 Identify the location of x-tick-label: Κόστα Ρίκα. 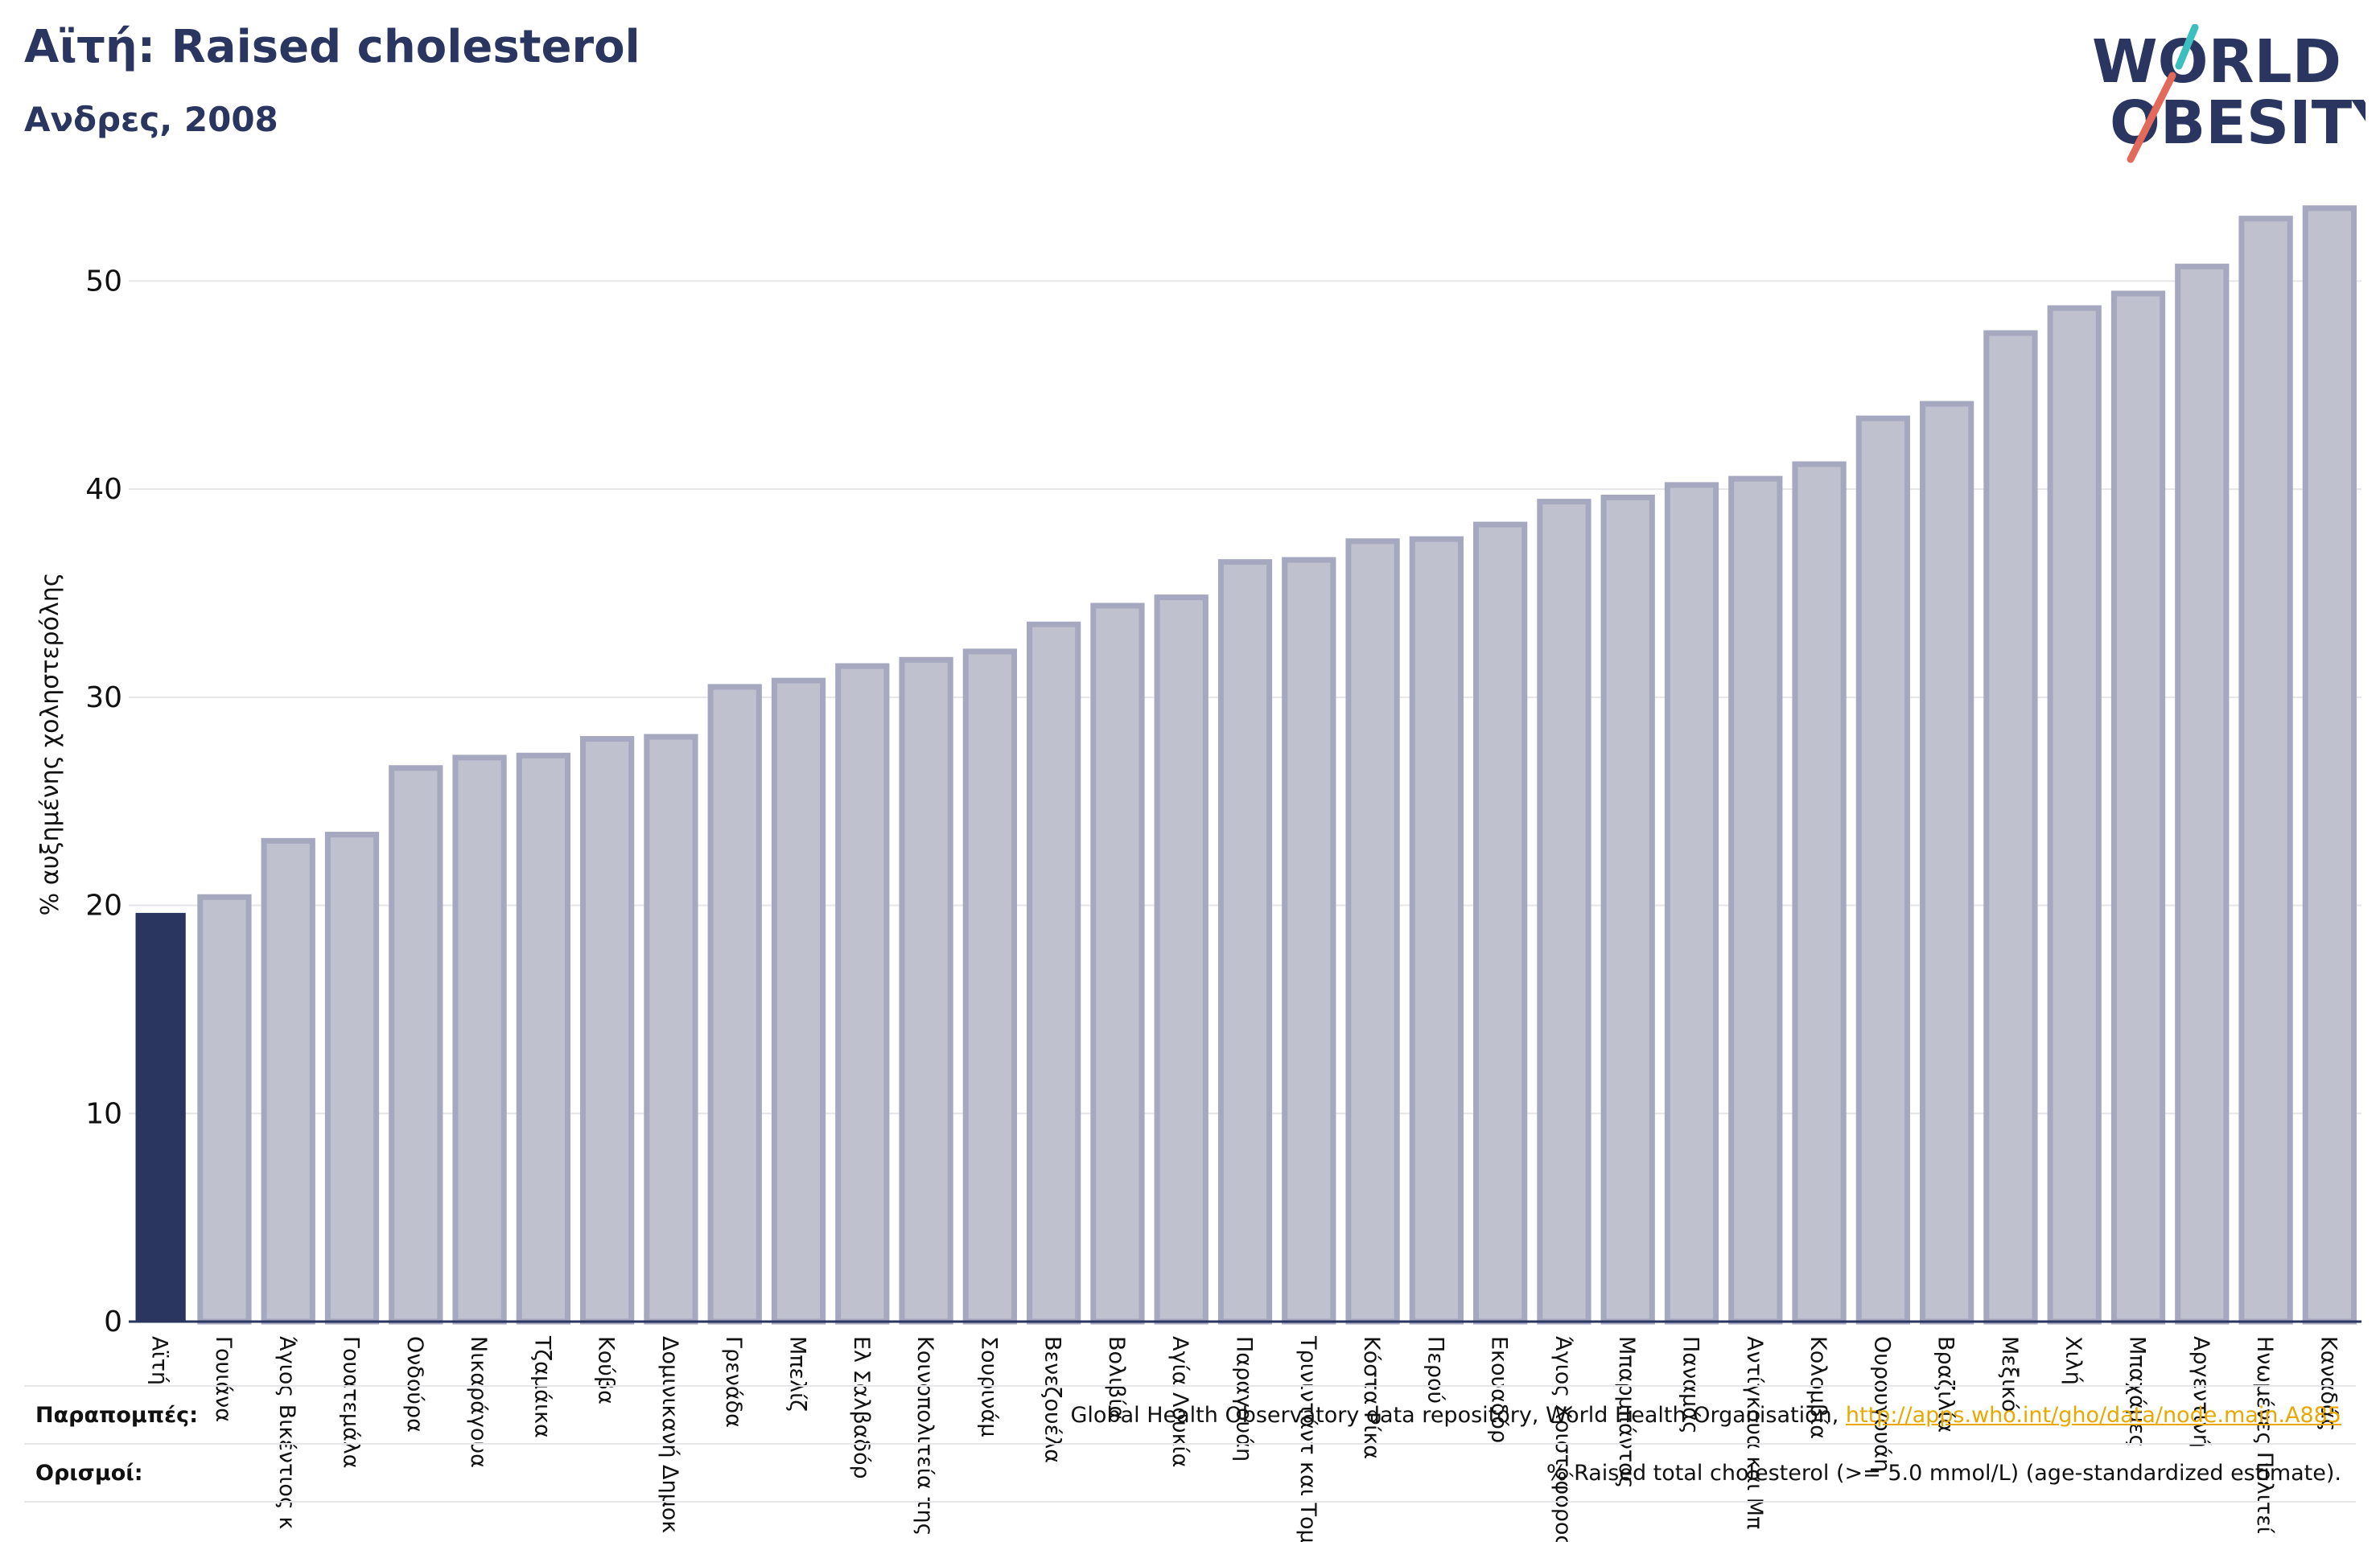
(1371, 1397).